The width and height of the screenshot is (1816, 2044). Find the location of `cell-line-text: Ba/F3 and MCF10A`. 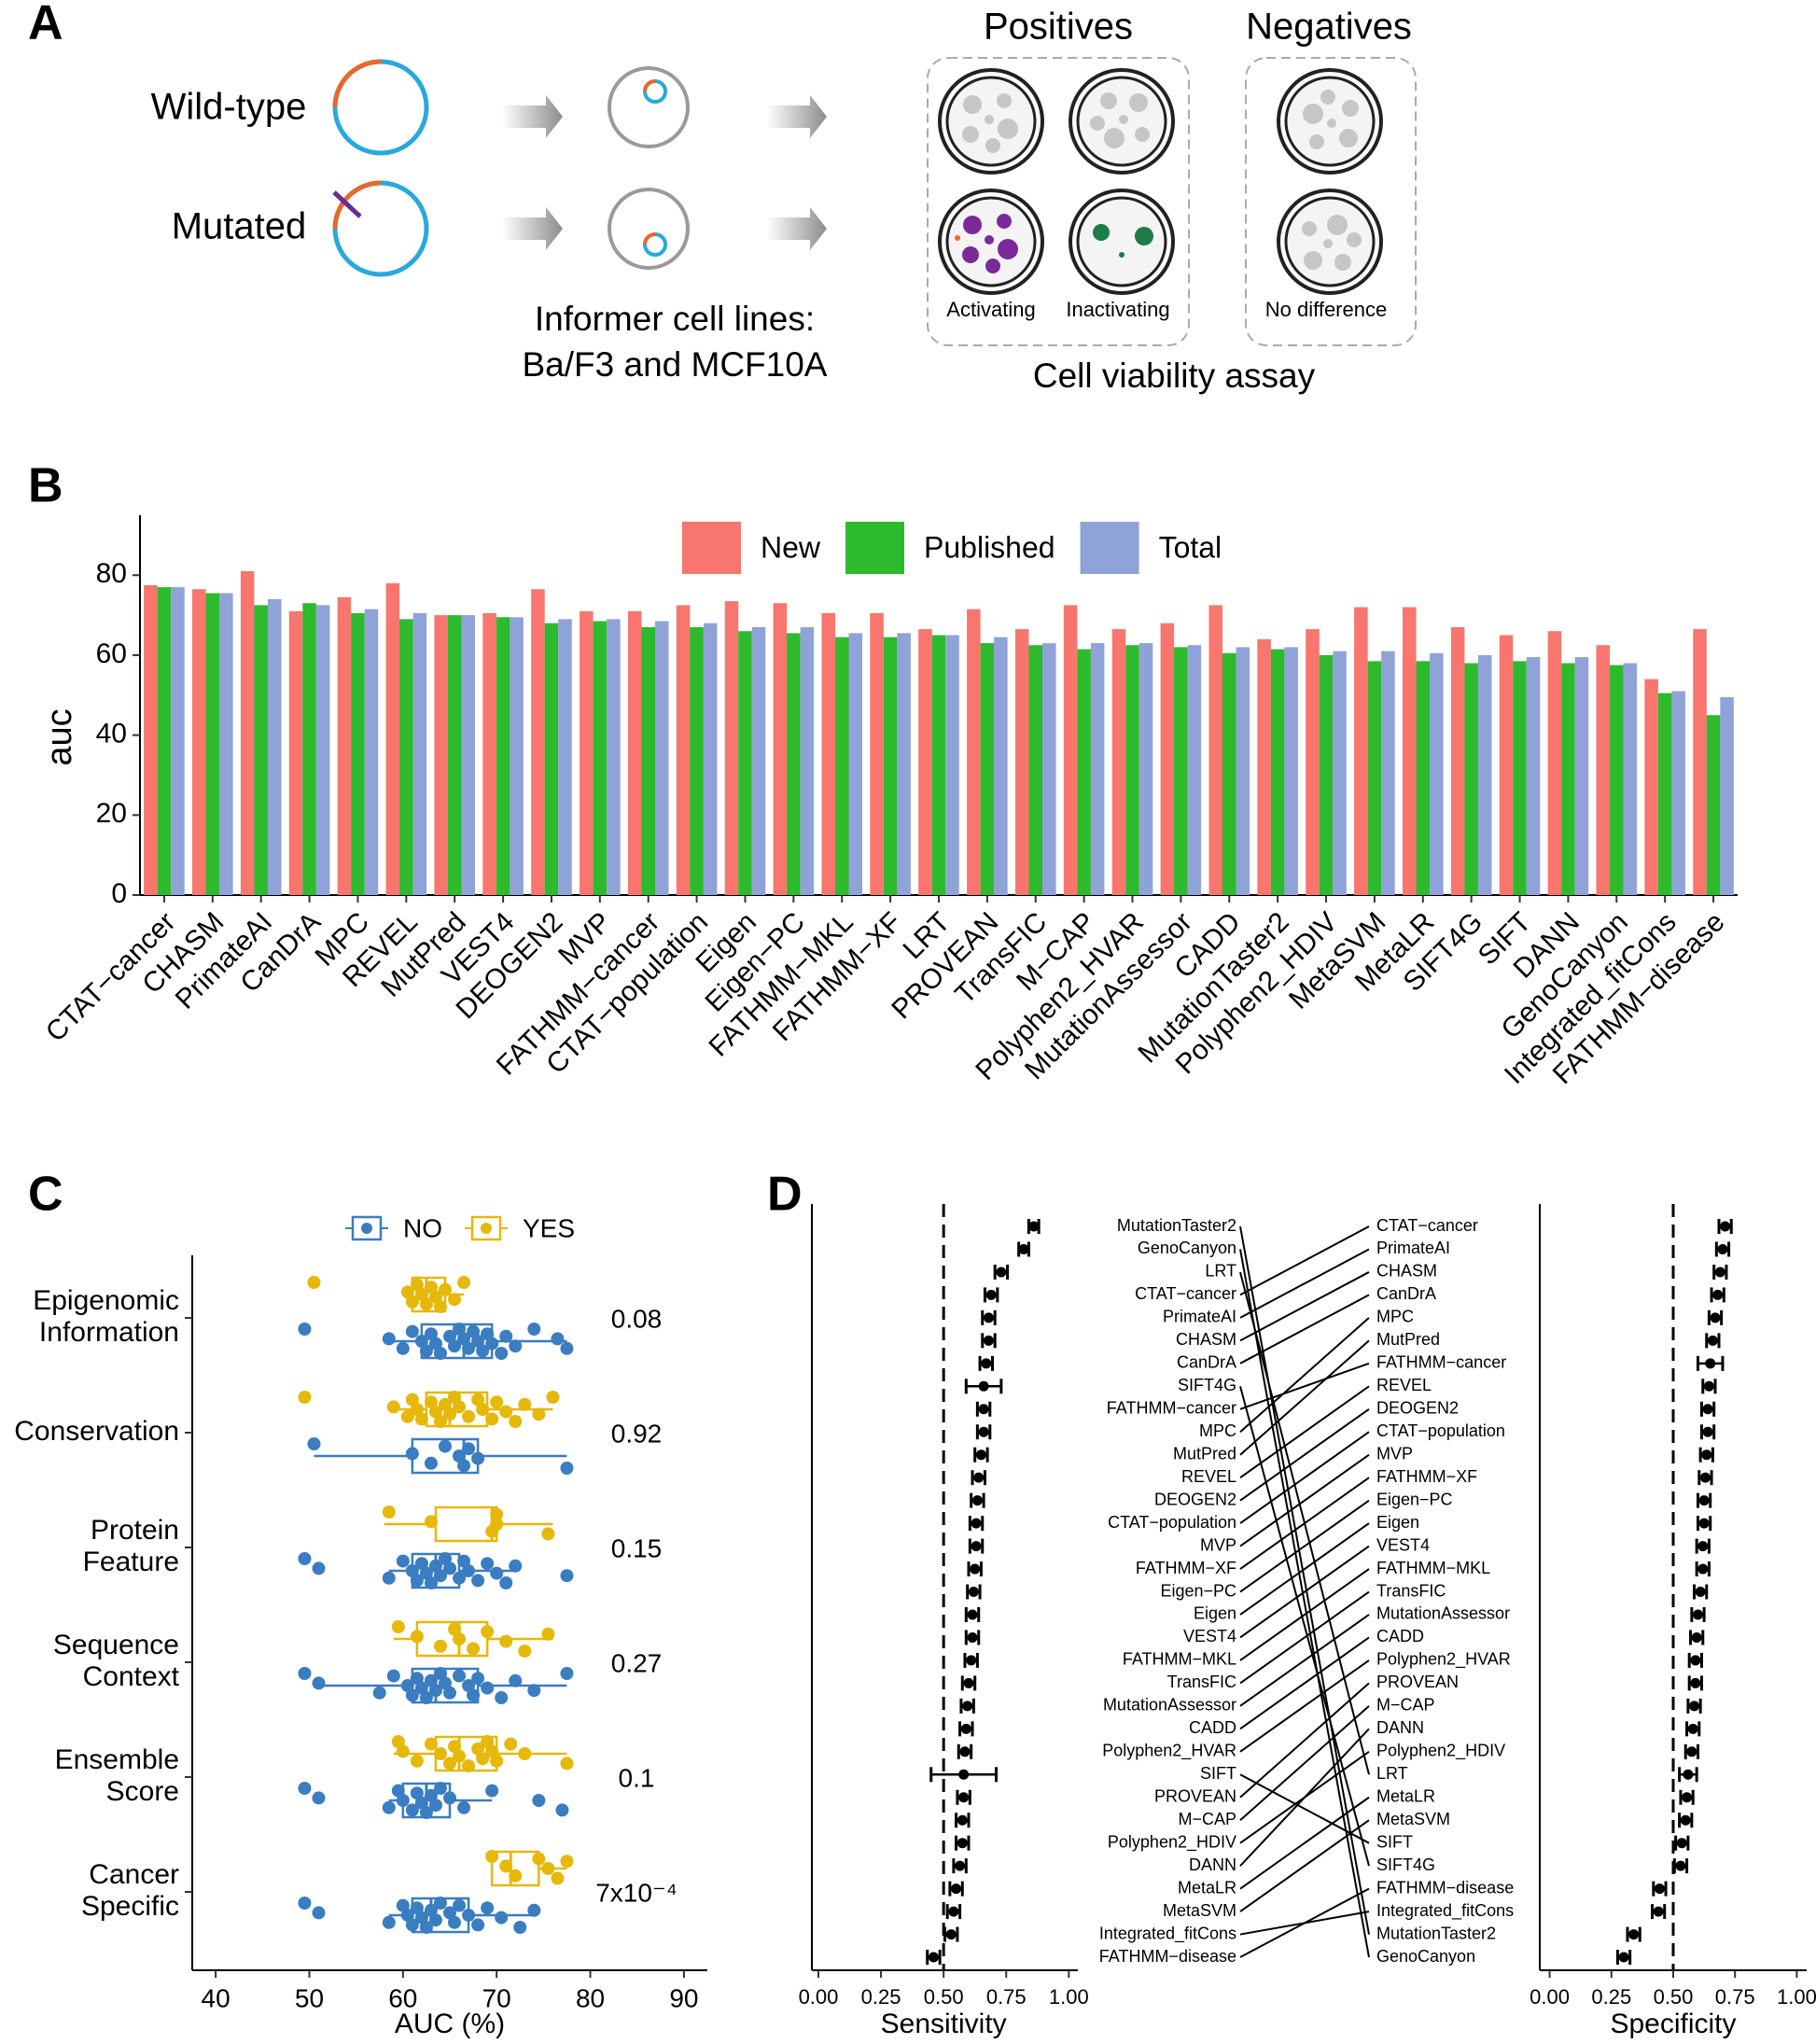

cell-line-text: Ba/F3 and MCF10A is located at coordinates (675, 364).